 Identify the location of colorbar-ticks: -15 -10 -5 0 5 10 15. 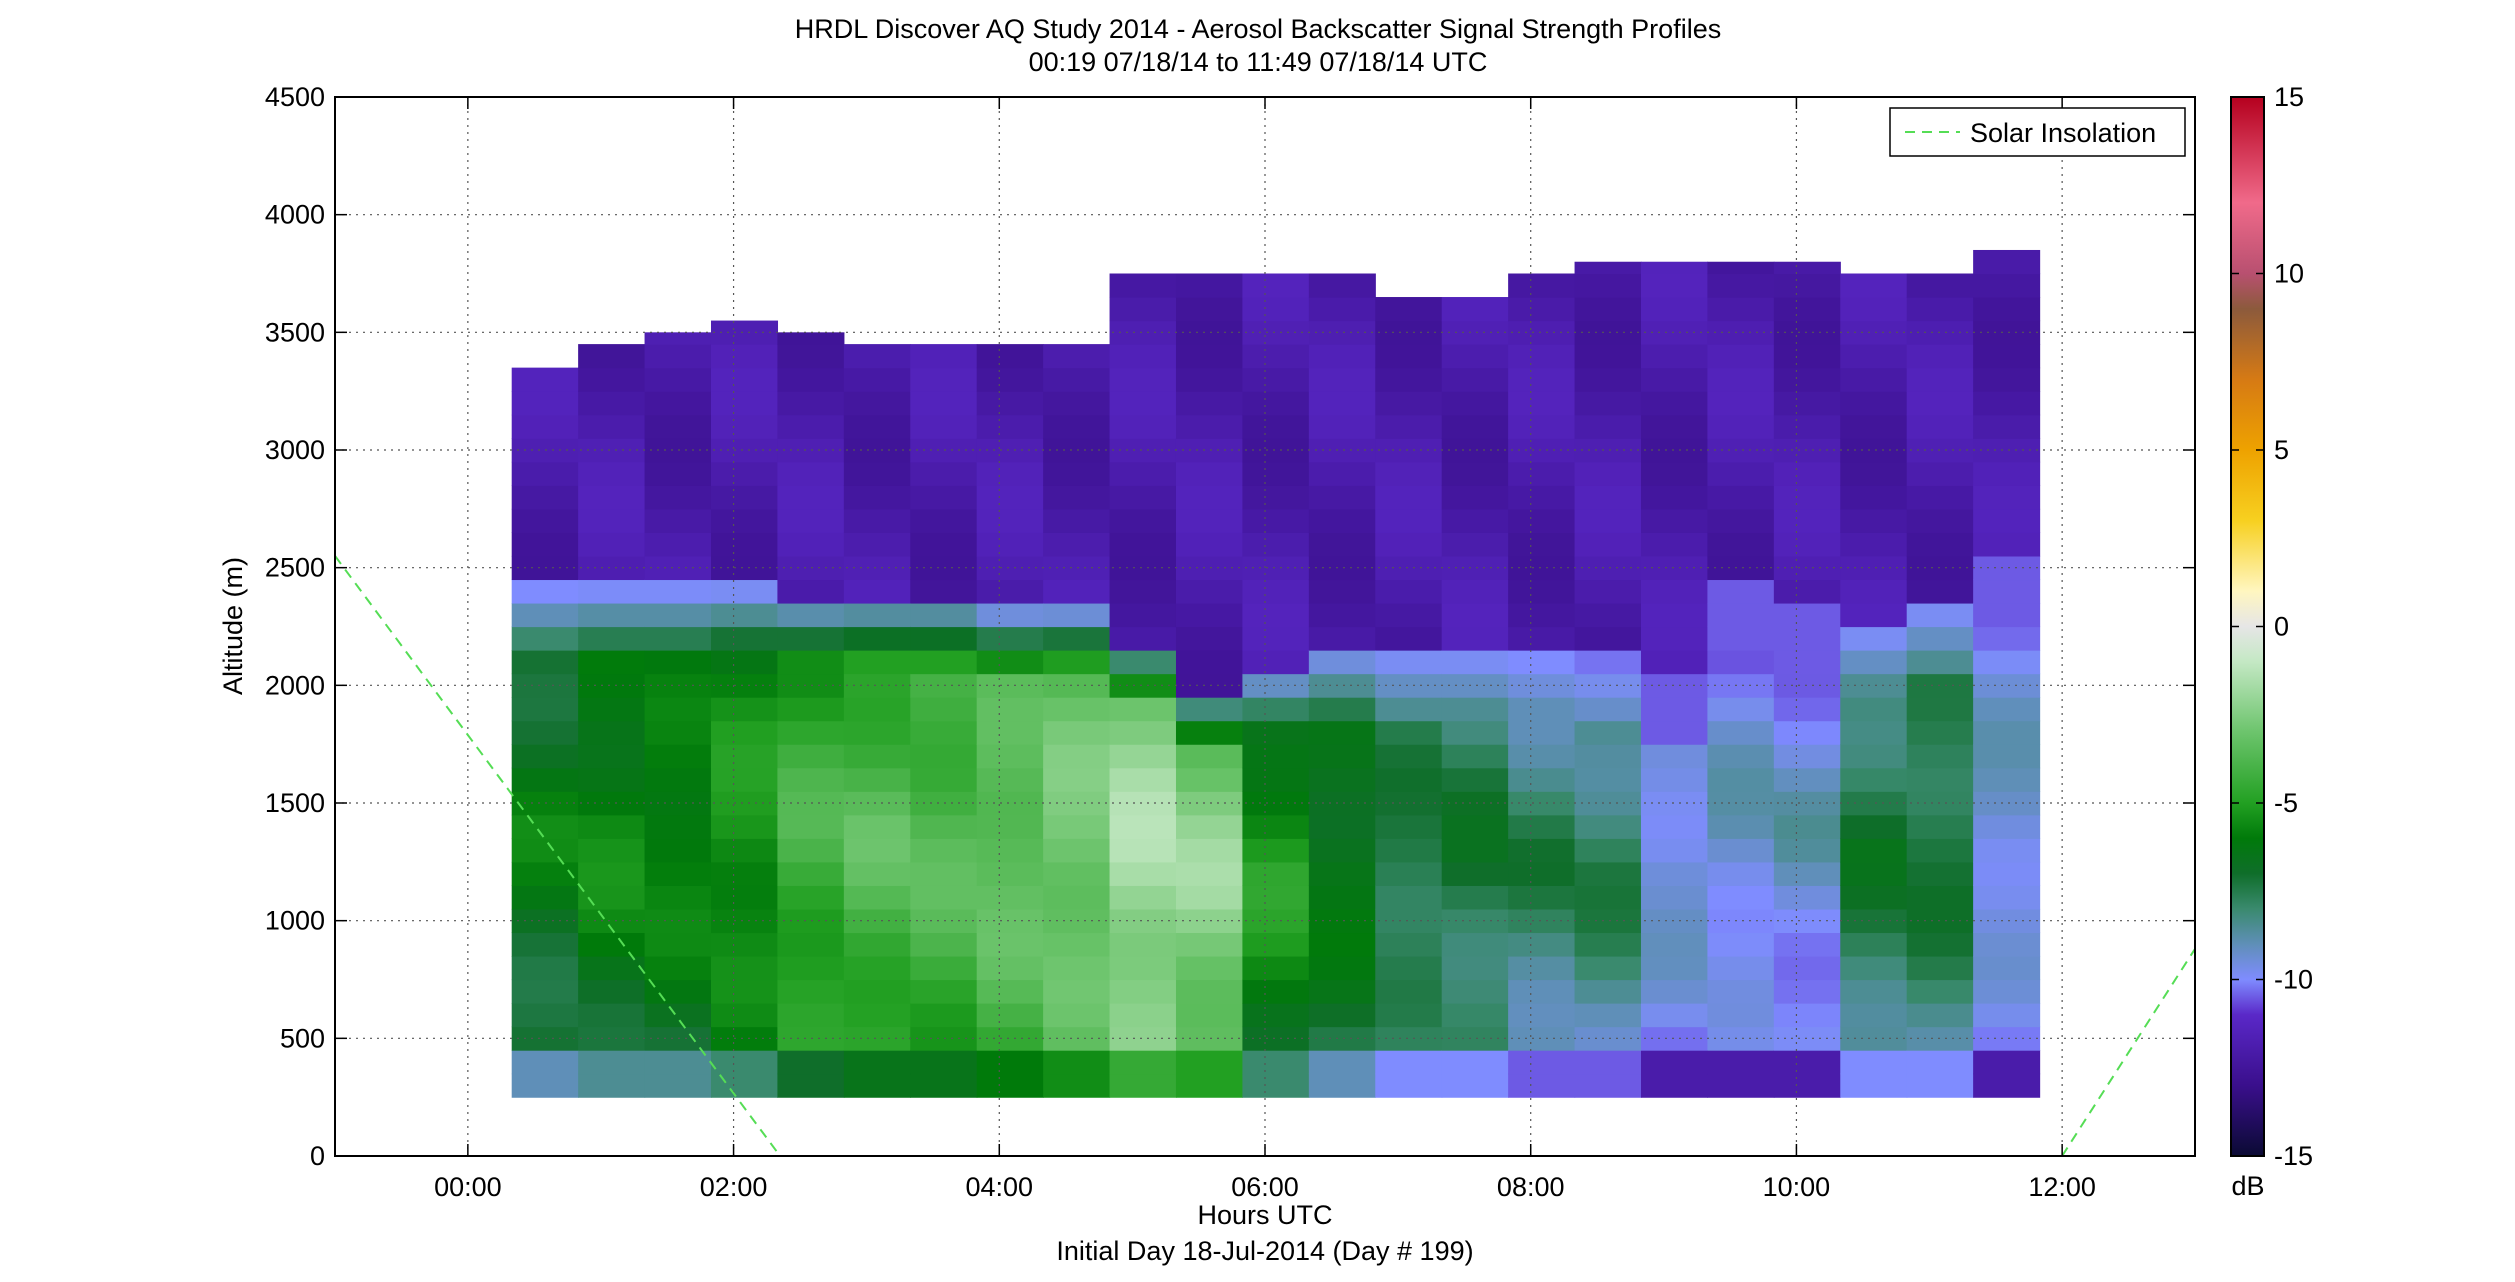
(2272, 626).